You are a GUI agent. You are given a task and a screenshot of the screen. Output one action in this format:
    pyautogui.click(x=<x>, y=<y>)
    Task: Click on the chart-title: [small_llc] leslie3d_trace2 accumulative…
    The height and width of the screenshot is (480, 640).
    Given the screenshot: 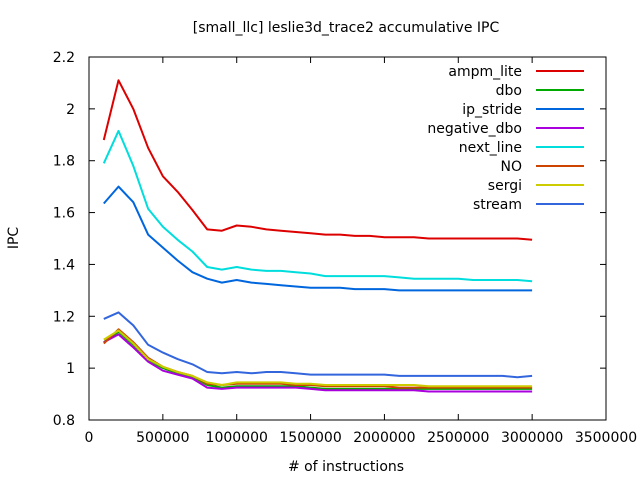 What is the action you would take?
    pyautogui.click(x=346, y=28)
    